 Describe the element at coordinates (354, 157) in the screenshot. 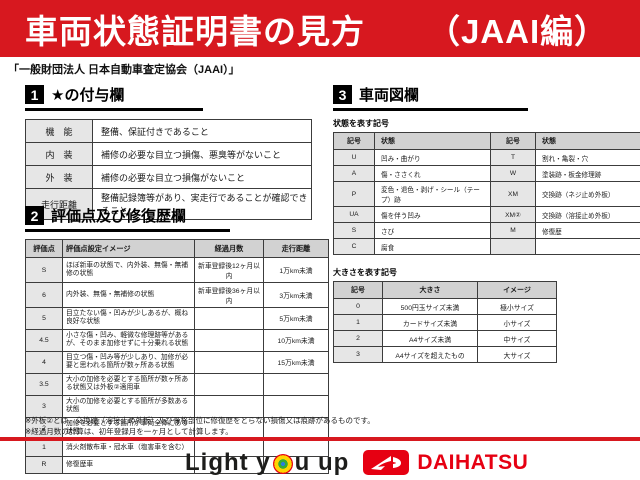

I see `symbol-cell: U` at that location.